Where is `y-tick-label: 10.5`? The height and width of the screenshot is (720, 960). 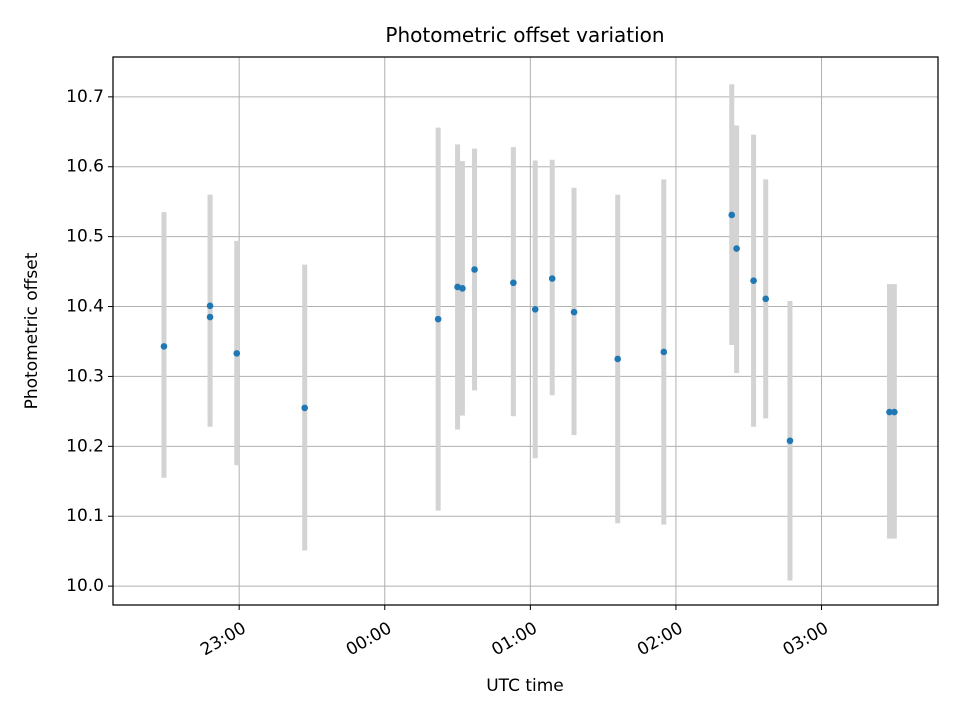
y-tick-label: 10.5 is located at coordinates (85, 237).